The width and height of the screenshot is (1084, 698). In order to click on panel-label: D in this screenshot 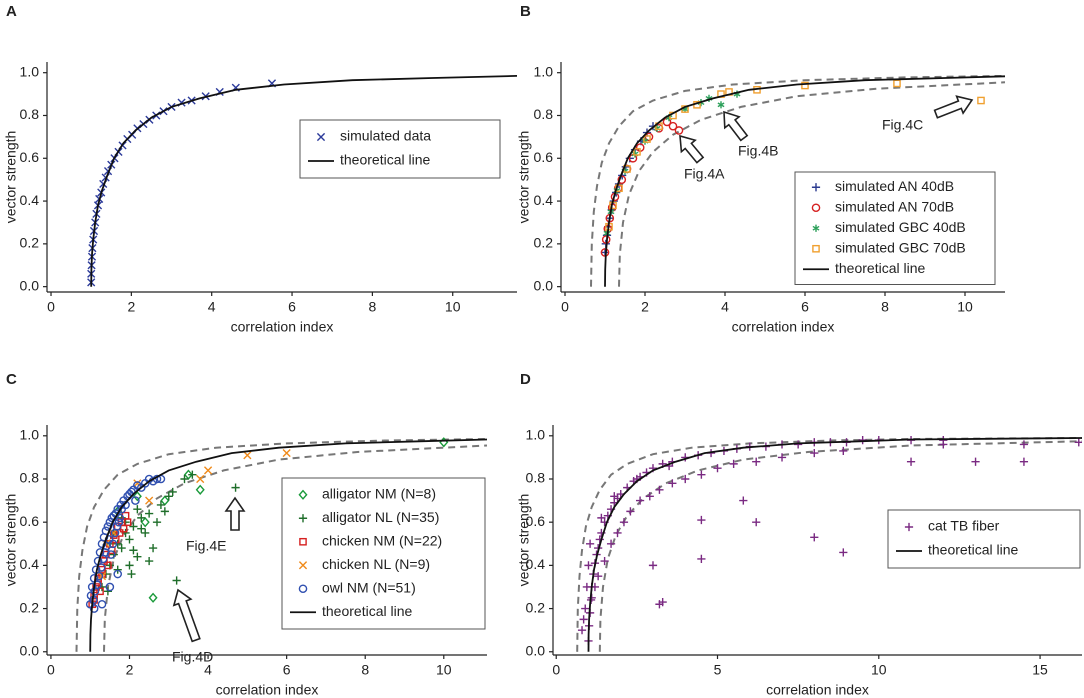, I will do `click(525, 379)`.